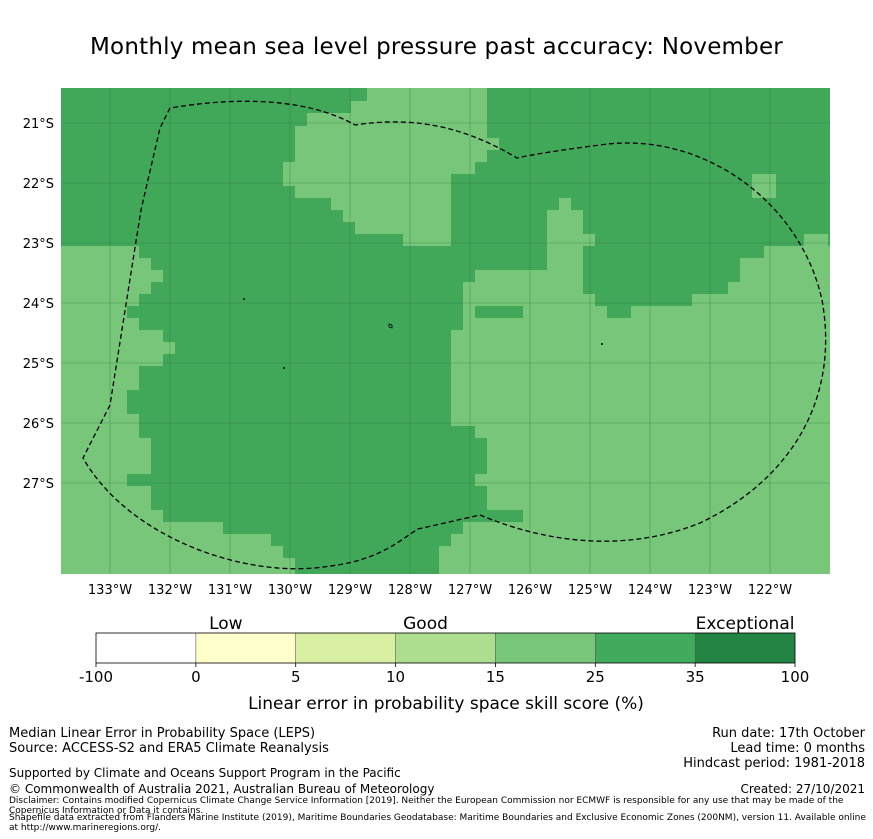 Image resolution: width=873 pixels, height=839 pixels. I want to click on colorbar-category-label: Good, so click(425, 624).